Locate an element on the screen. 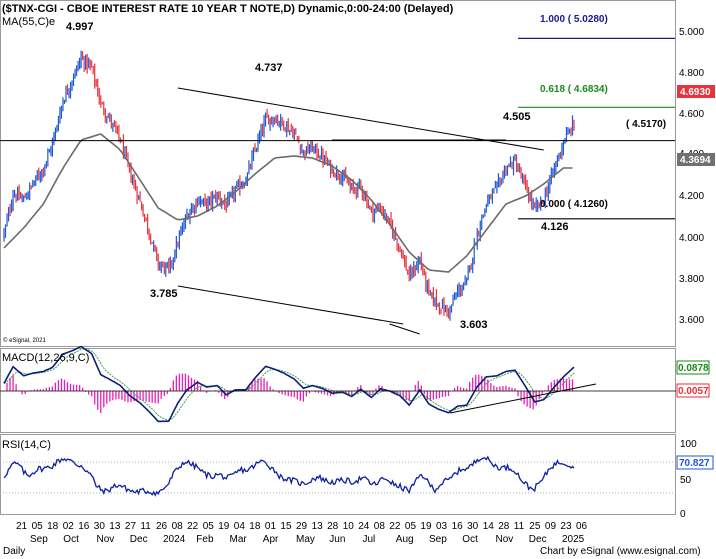  x-month-label: 2024 is located at coordinates (174, 539).